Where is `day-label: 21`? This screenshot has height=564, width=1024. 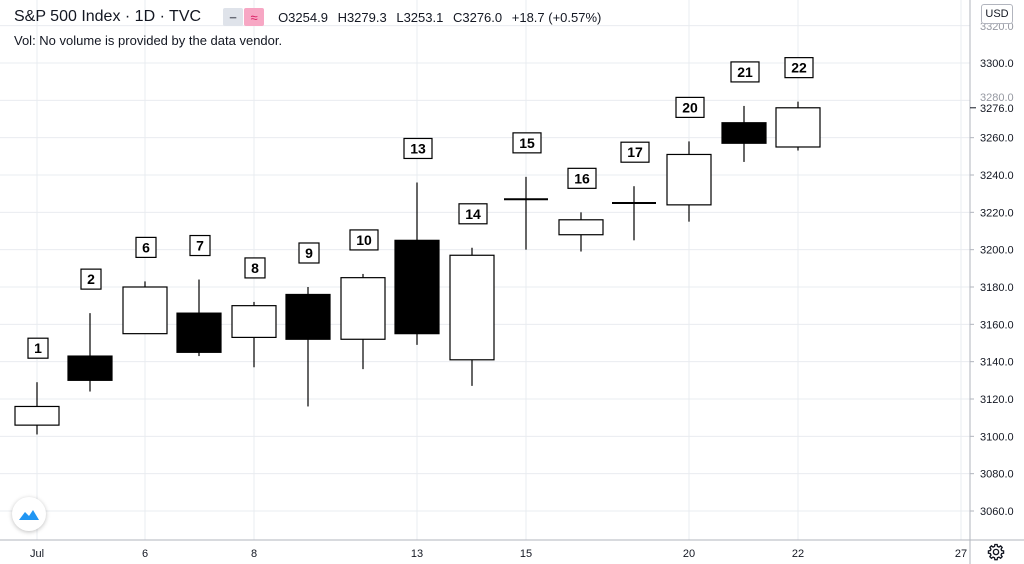
day-label: 21 is located at coordinates (745, 72).